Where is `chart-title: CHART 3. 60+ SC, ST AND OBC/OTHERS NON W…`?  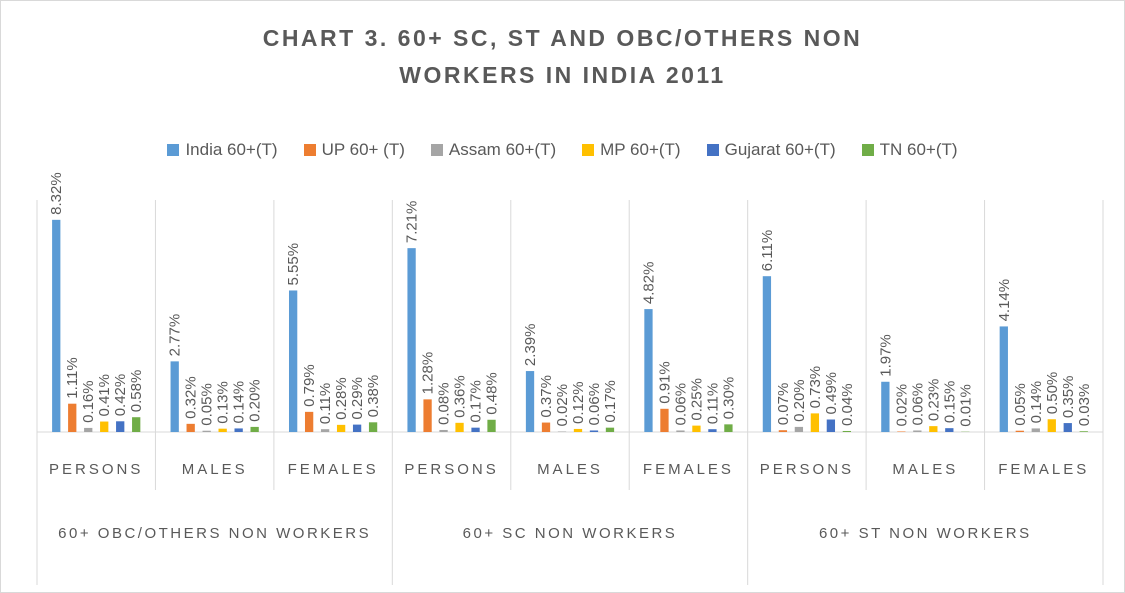 chart-title: CHART 3. 60+ SC, ST AND OBC/OTHERS NON W… is located at coordinates (562, 56).